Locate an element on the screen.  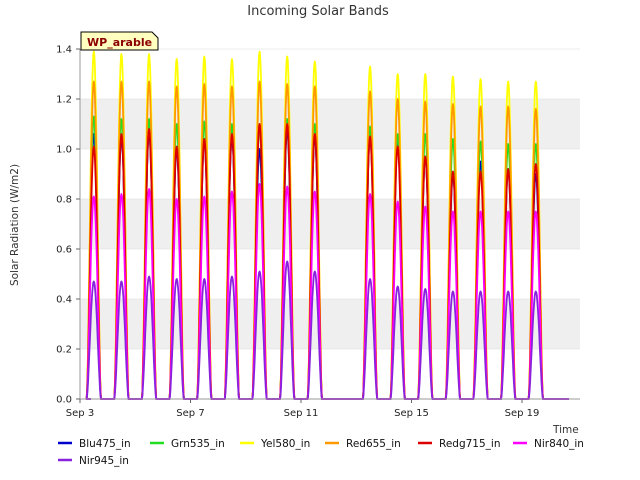
y-tick-label: 0.2 is located at coordinates (64, 350).